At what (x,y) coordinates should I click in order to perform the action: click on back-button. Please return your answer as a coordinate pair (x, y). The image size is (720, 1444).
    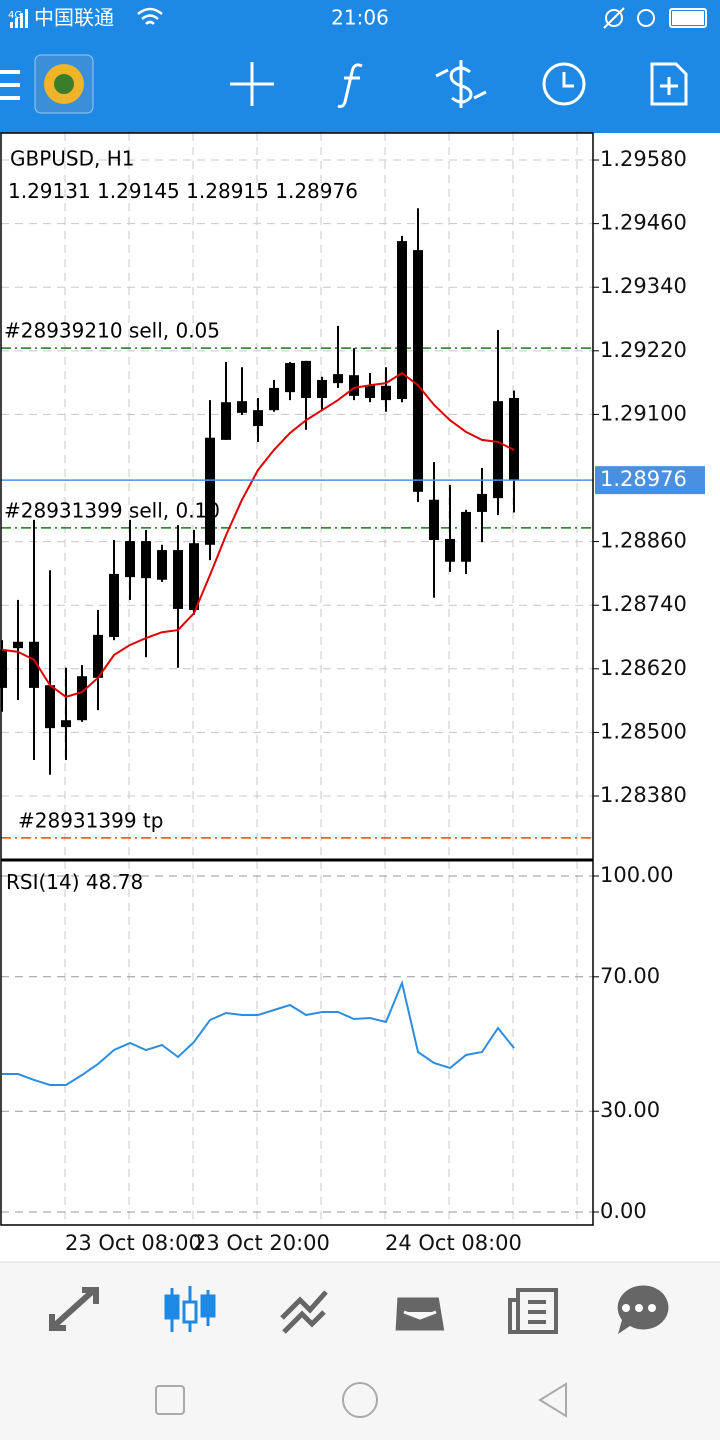
    Looking at the image, I should click on (552, 1400).